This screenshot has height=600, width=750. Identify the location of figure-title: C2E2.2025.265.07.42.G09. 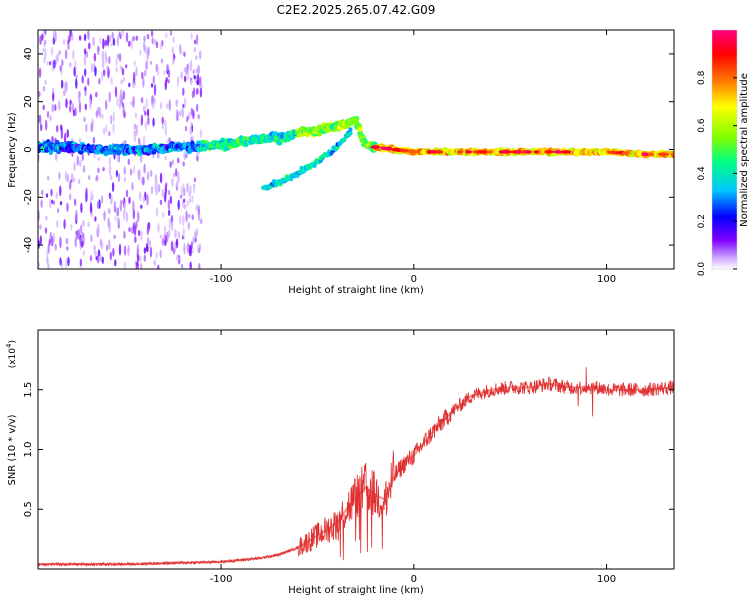
(356, 10).